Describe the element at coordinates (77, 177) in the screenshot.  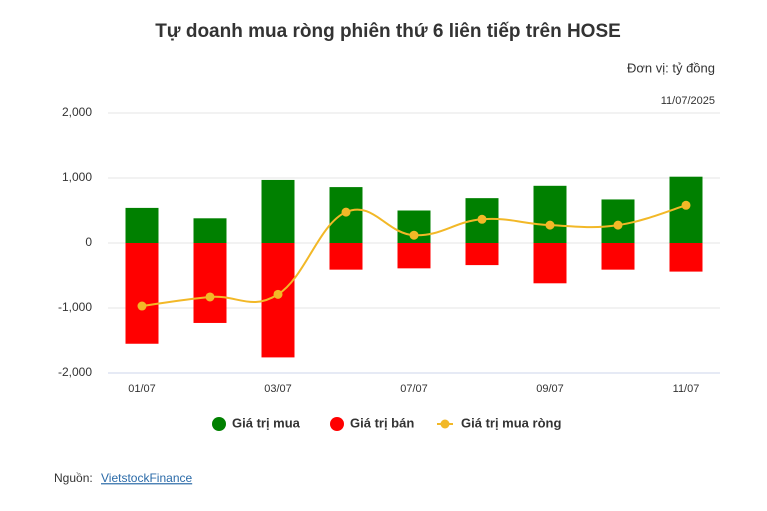
I see `y-tick-label: 1,000` at that location.